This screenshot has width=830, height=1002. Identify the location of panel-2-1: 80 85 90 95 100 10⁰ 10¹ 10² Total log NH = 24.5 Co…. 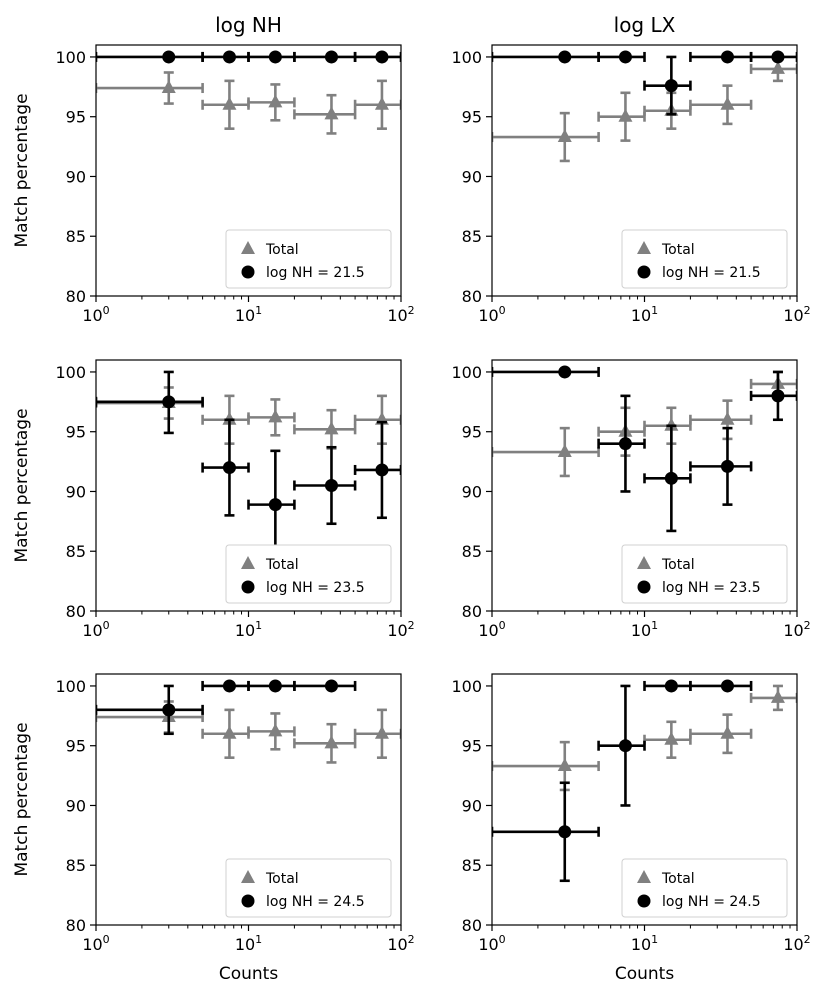
(631, 828).